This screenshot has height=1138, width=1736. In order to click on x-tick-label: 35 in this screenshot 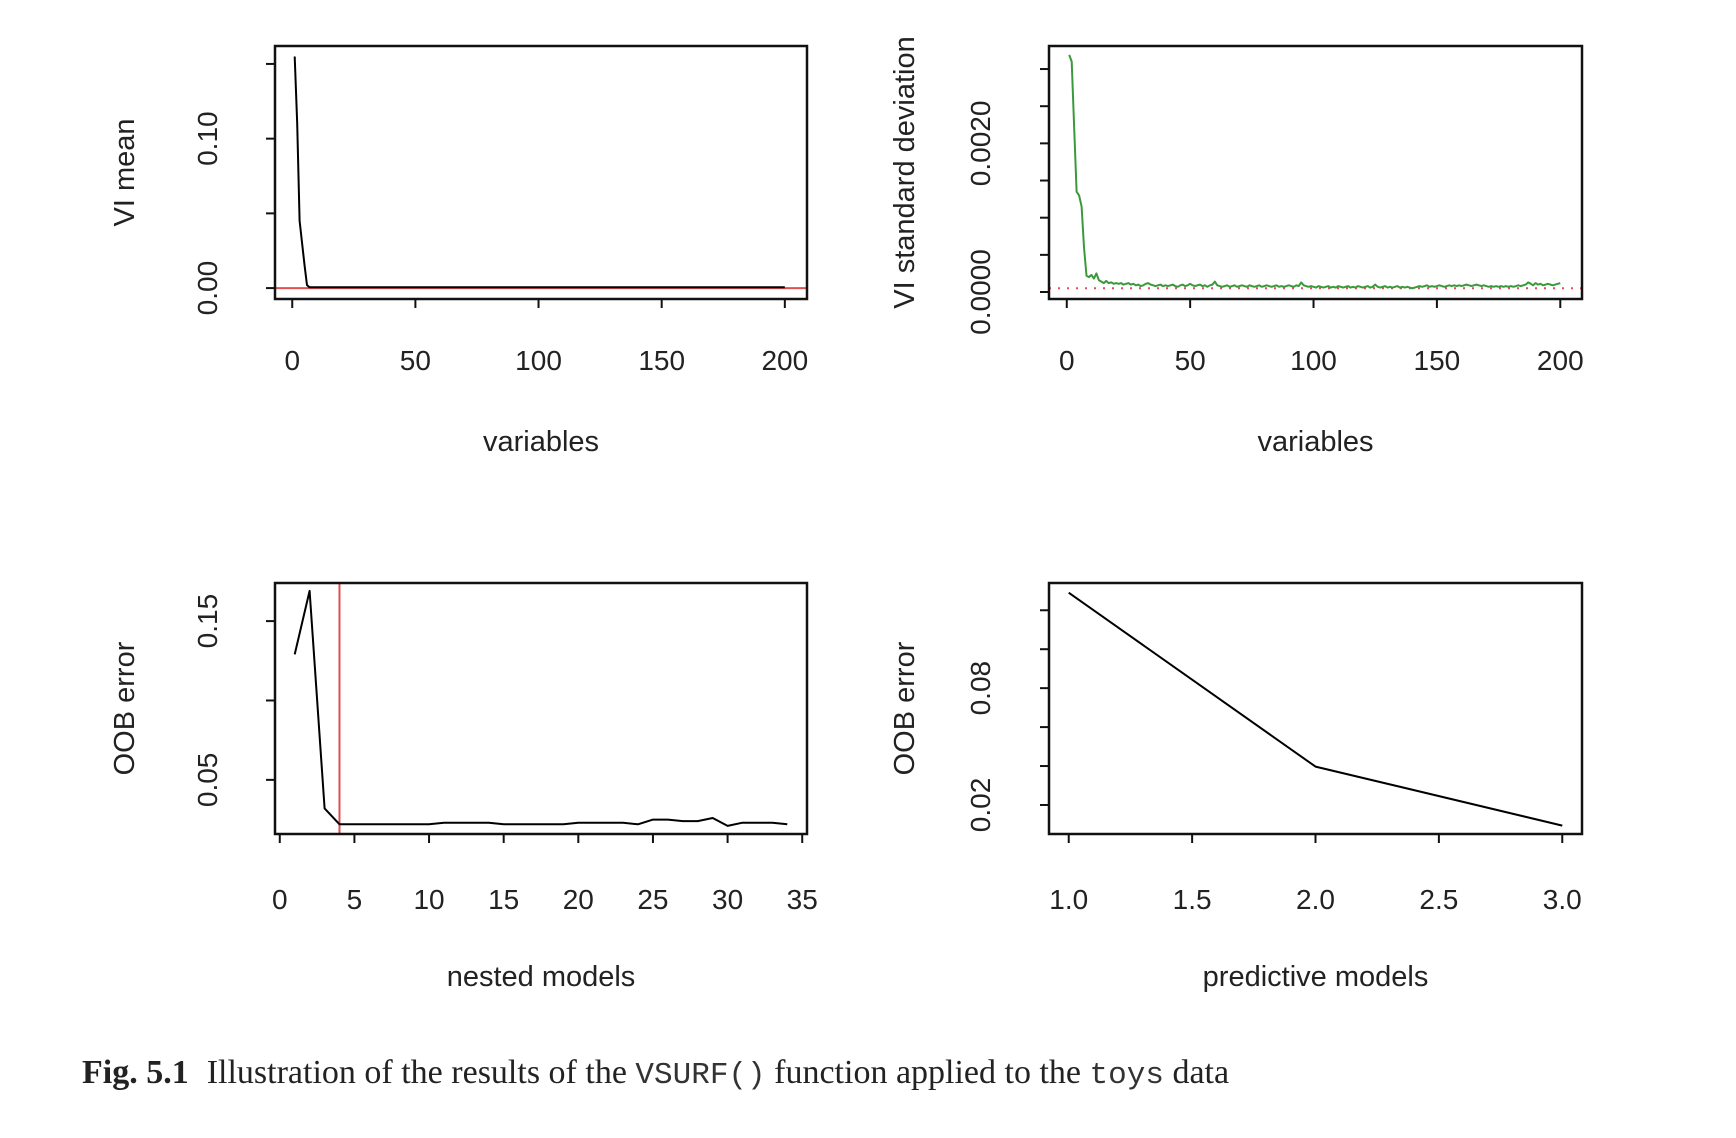, I will do `click(802, 899)`.